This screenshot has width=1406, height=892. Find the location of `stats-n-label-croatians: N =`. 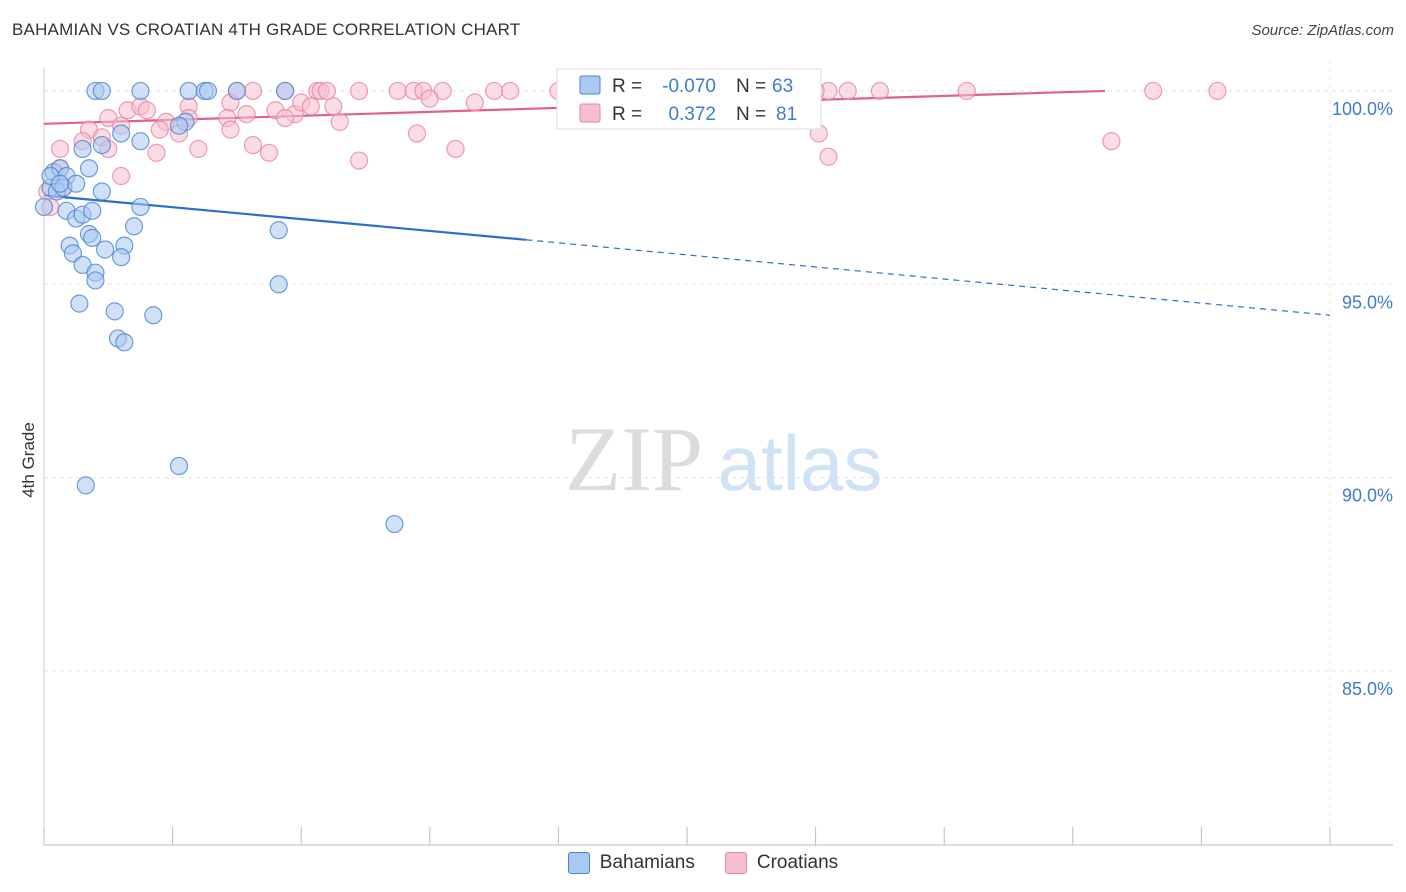

stats-n-label-croatians: N = is located at coordinates (751, 114).